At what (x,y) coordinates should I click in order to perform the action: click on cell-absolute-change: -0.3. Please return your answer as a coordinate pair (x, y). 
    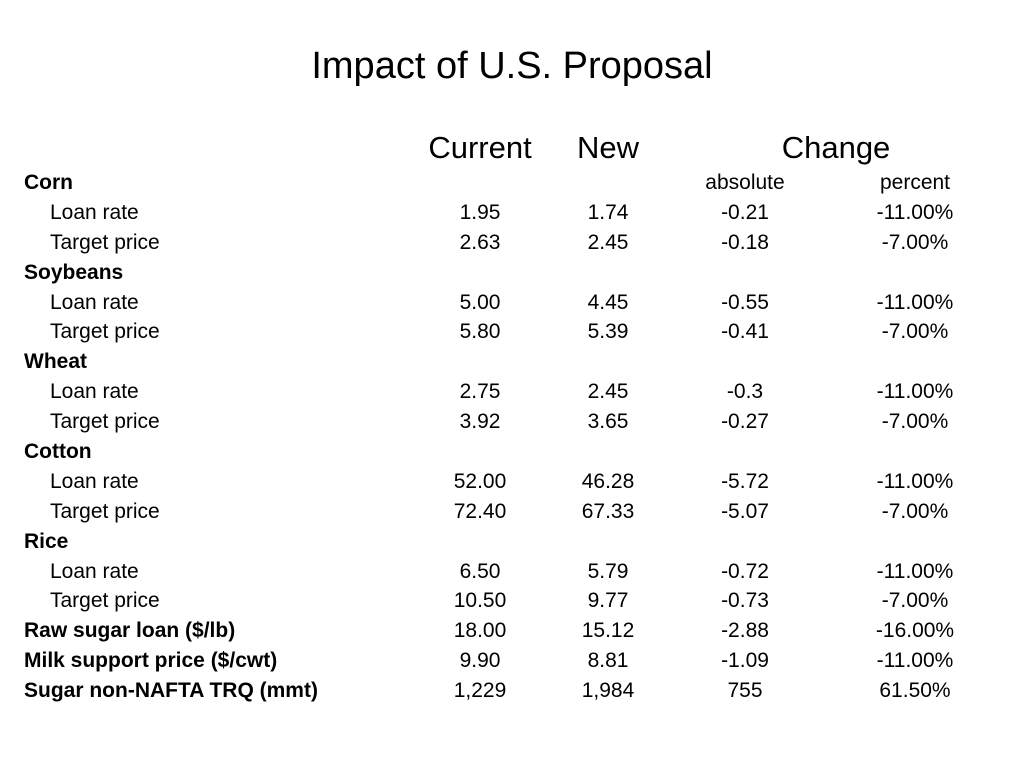
    Looking at the image, I should click on (745, 392).